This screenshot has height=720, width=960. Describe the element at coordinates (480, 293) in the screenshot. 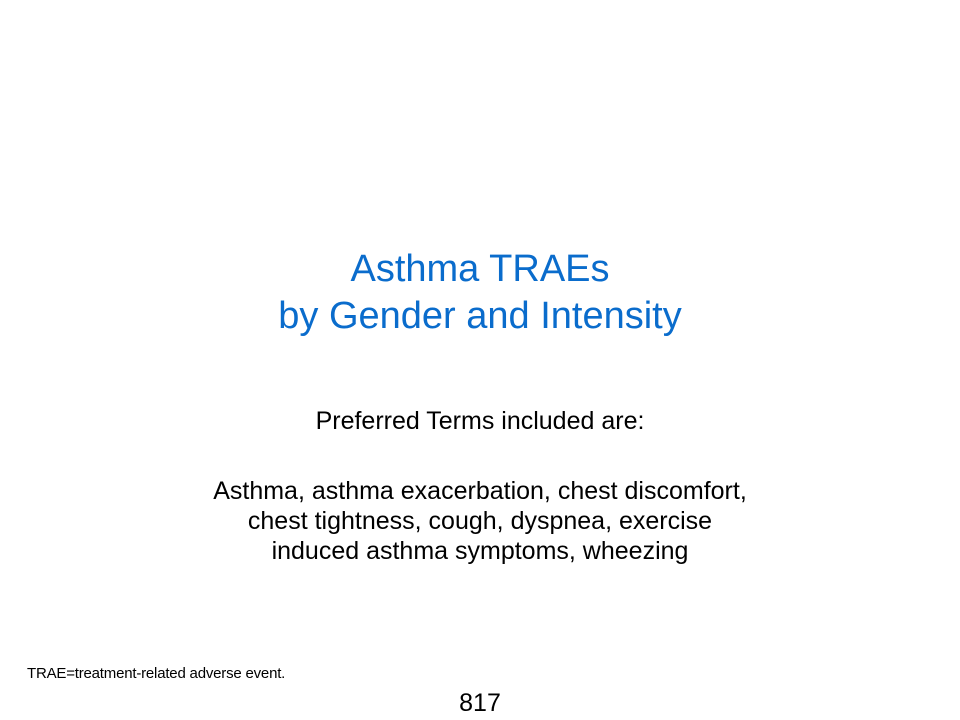

I see `slide-title: Asthma TRAEs by Gender and Intensity` at that location.